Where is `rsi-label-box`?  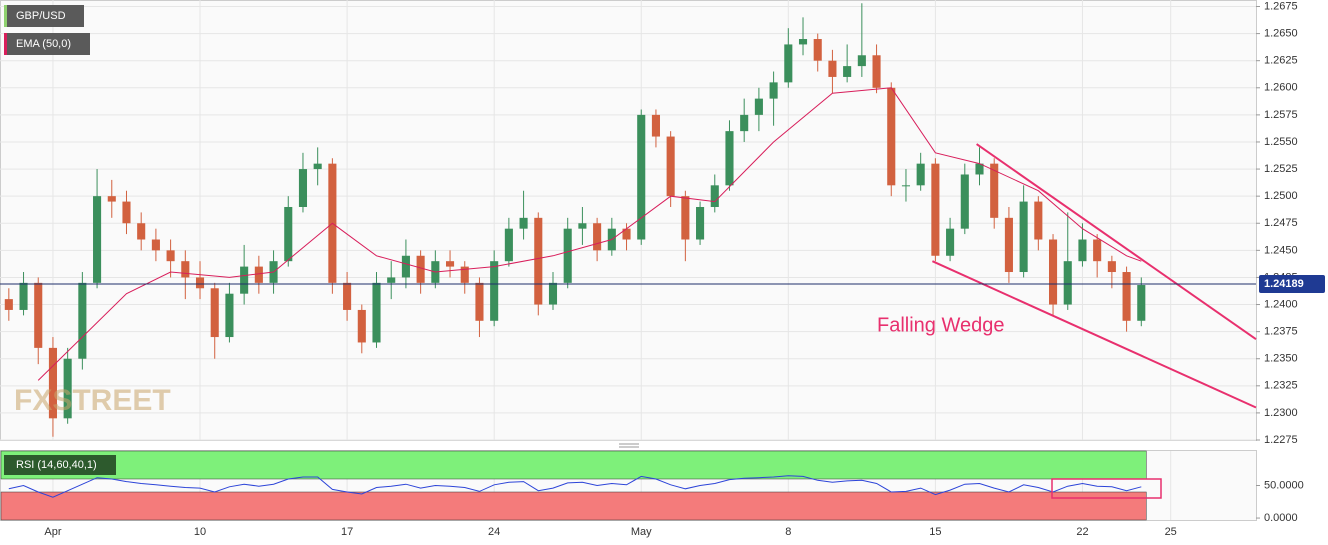 rsi-label-box is located at coordinates (60, 465).